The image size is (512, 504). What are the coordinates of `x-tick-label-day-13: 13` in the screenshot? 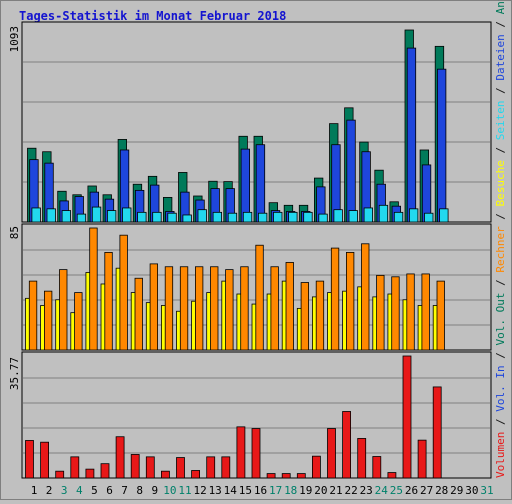 It's located at (215, 490).